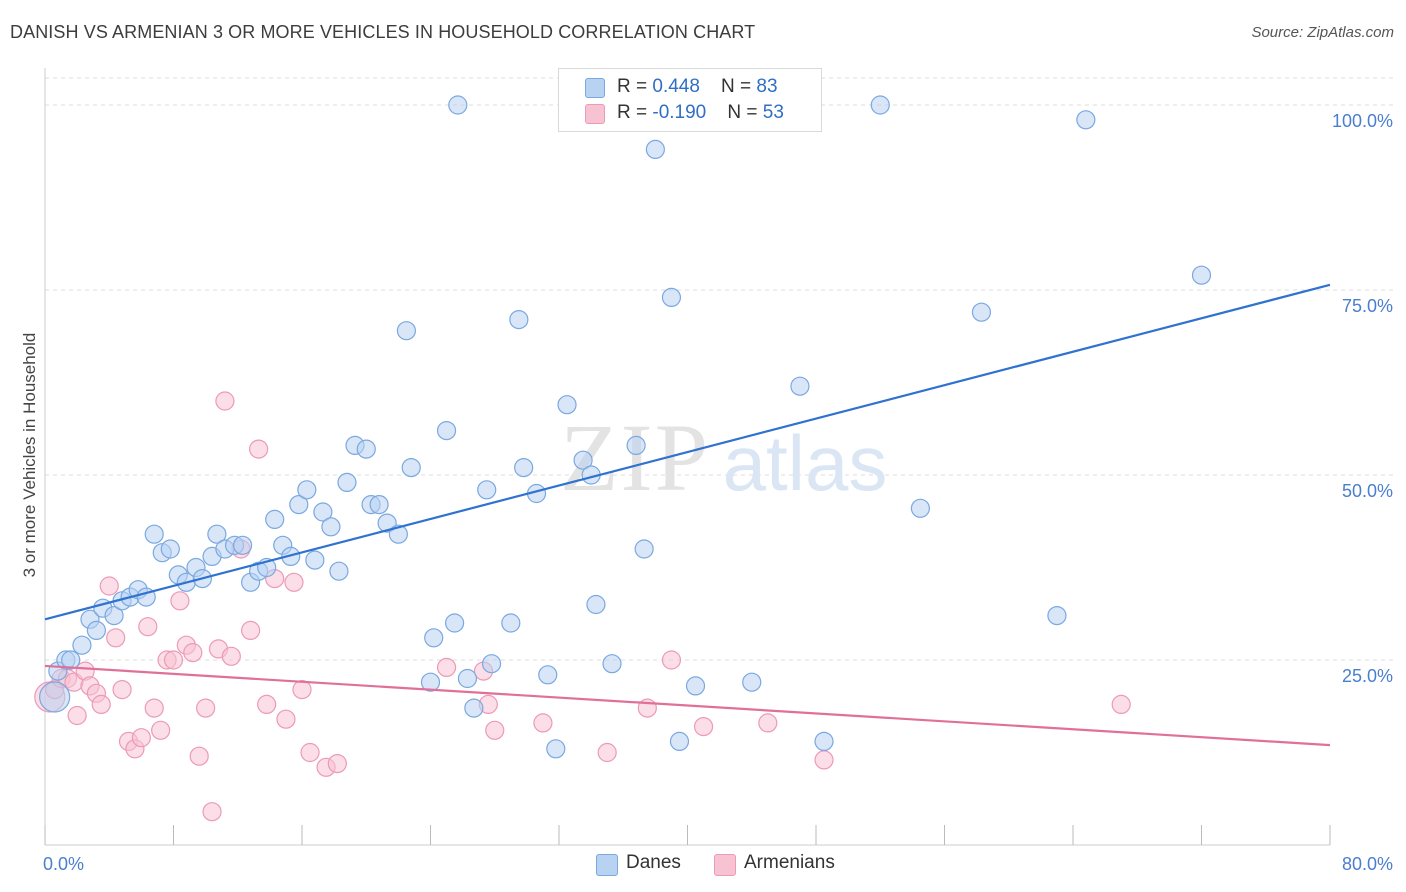 The image size is (1406, 892). Describe the element at coordinates (1362, 121) in the screenshot. I see `y-tick-label: 100.0%` at that location.